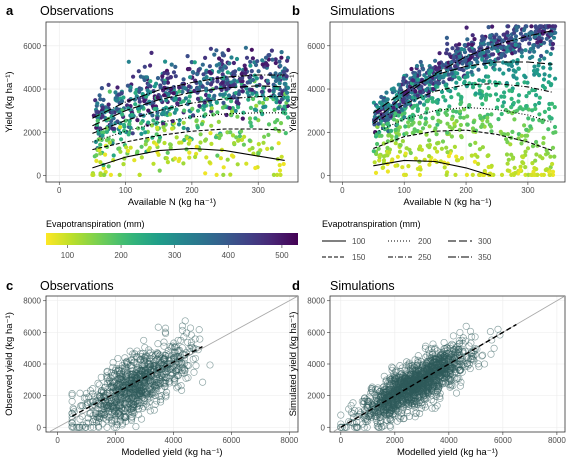 Image resolution: width=575 pixels, height=469 pixels. What do you see at coordinates (420, 376) in the screenshot?
I see `points` at bounding box center [420, 376].